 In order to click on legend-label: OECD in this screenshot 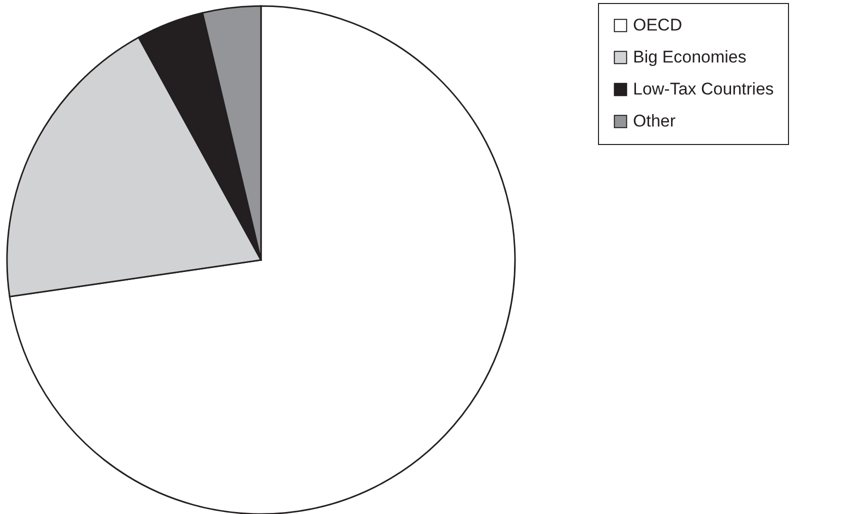, I will do `click(657, 25)`.